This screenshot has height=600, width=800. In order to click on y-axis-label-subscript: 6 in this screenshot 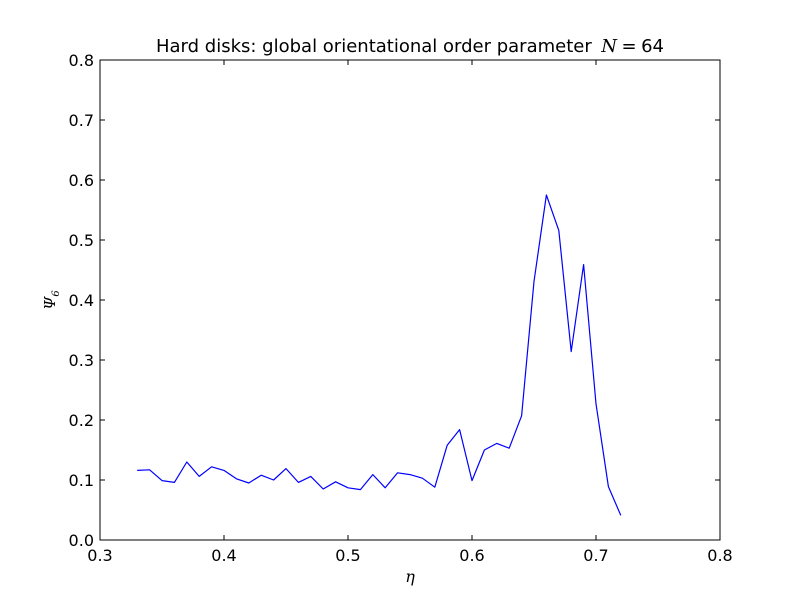, I will do `click(56, 293)`.